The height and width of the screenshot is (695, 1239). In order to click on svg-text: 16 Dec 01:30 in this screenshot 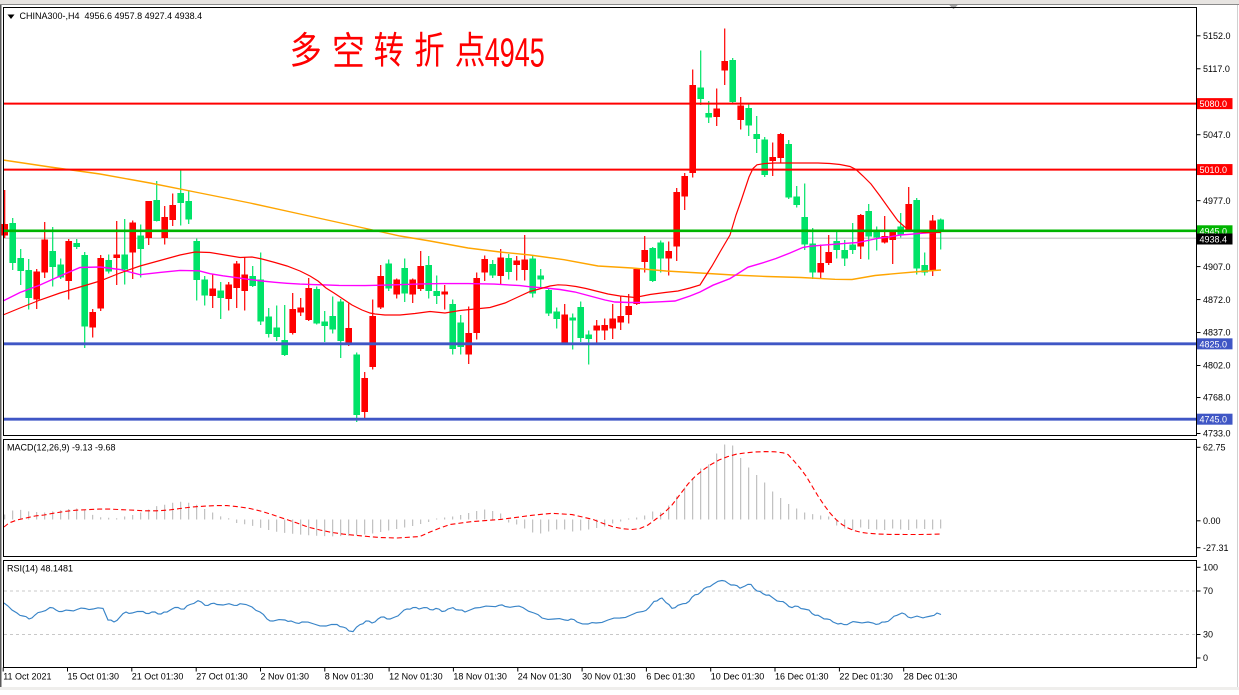, I will do `click(802, 677)`.